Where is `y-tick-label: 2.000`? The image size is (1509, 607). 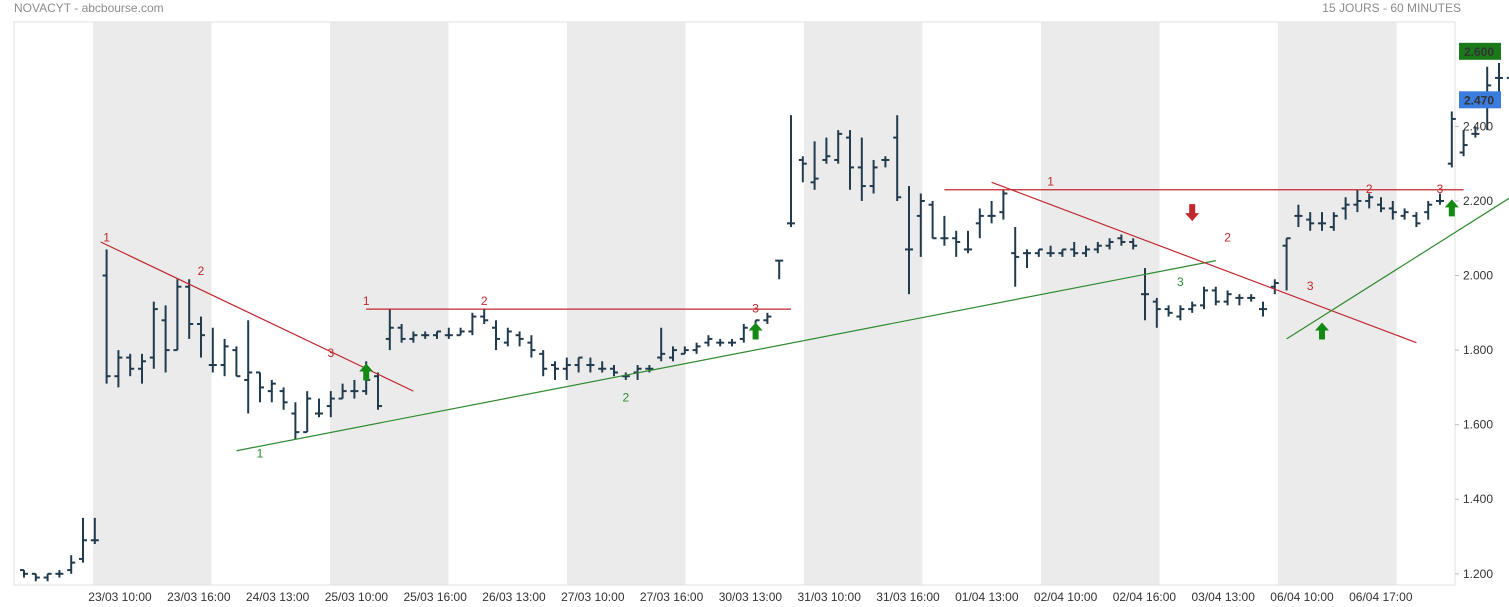 y-tick-label: 2.000 is located at coordinates (1478, 276).